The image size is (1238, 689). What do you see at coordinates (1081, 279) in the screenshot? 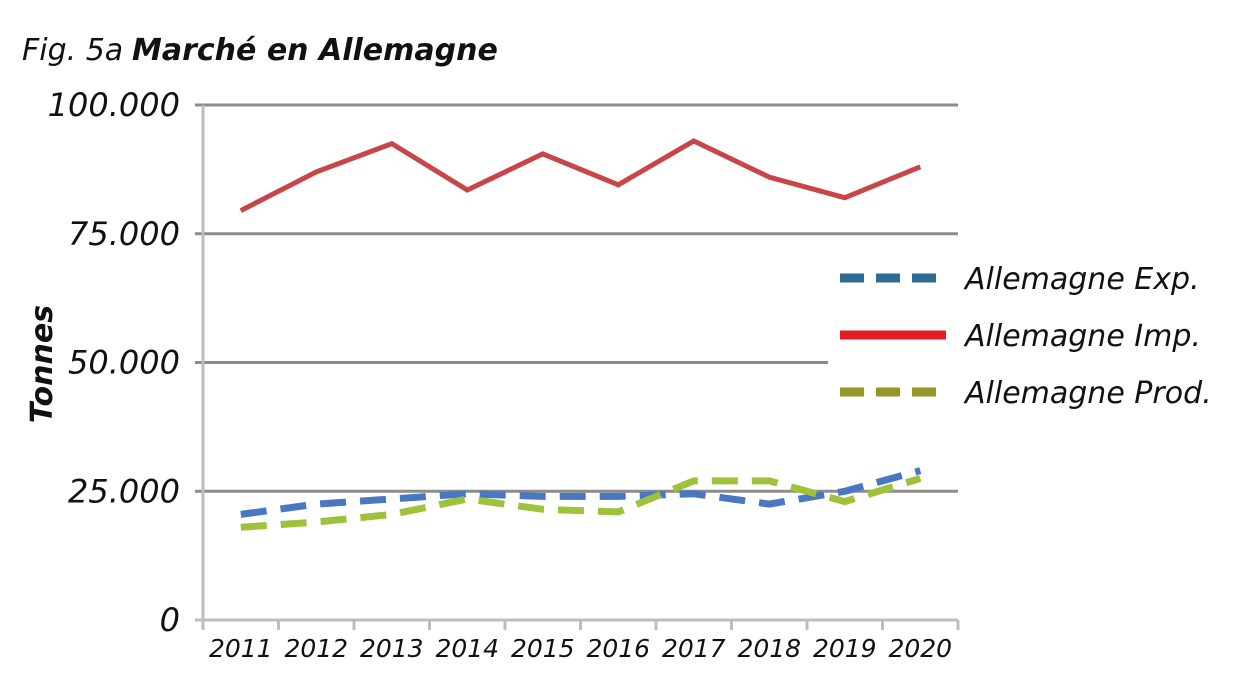
I see `legend-label: Allemagne Exp.` at bounding box center [1081, 279].